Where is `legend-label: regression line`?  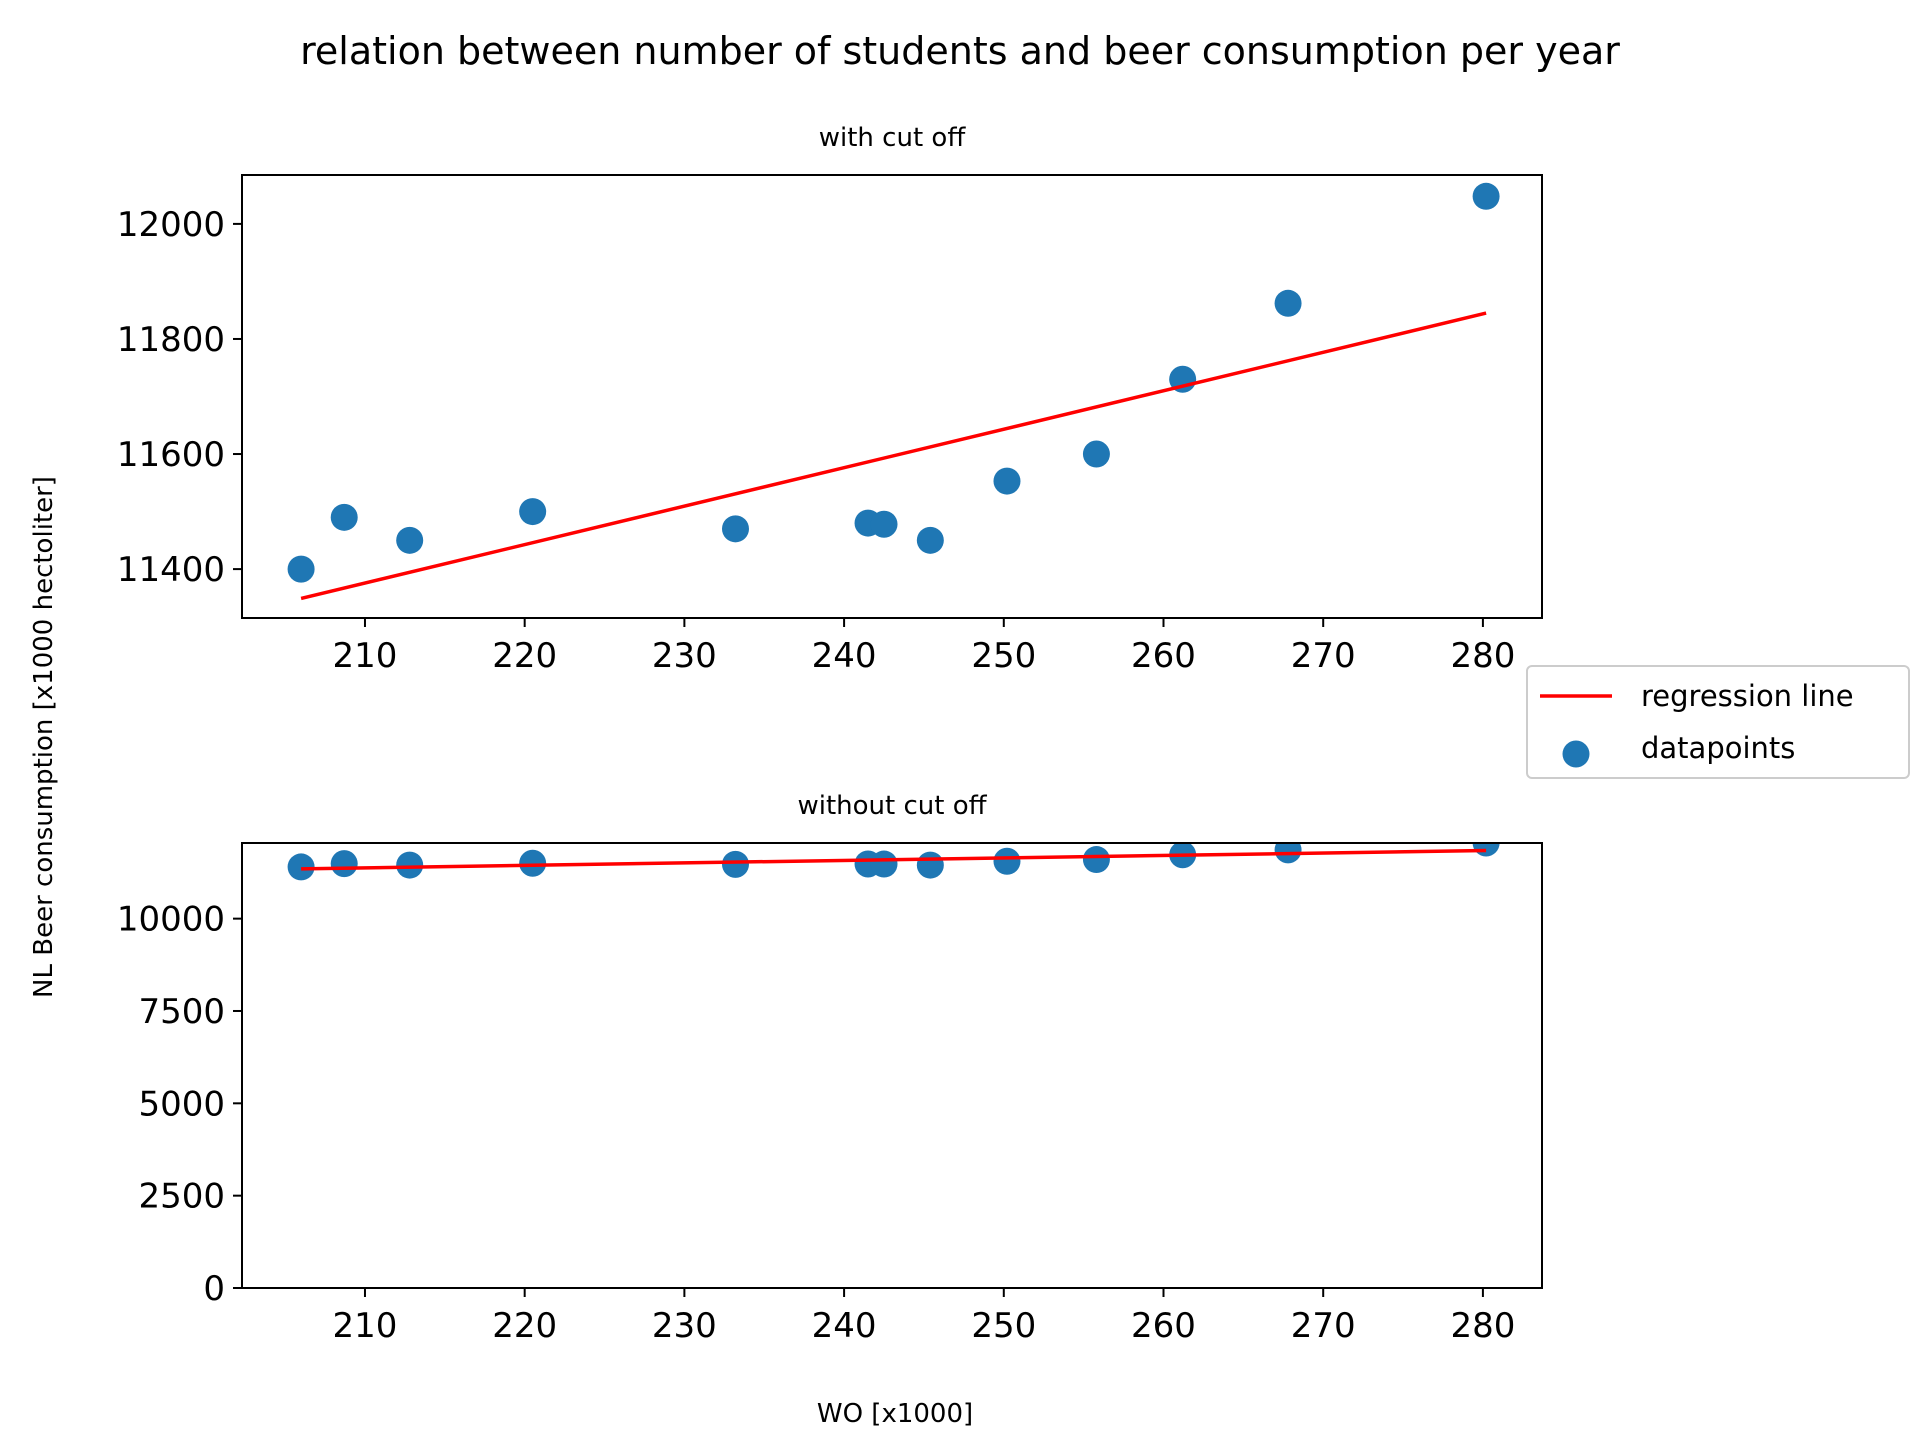
legend-label: regression line is located at coordinates (1747, 696).